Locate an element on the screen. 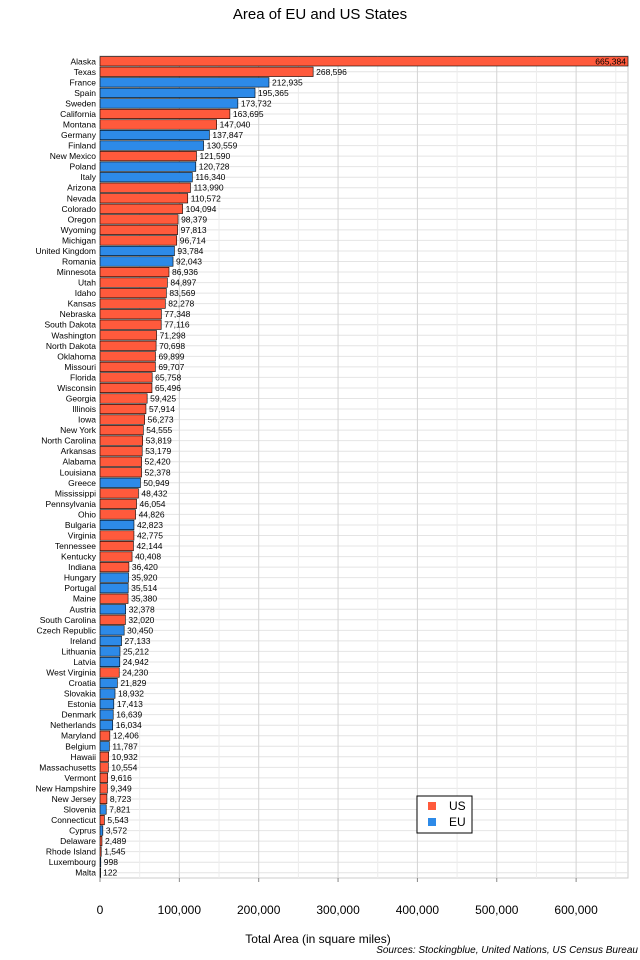 This screenshot has height=960, width=640. category-label: Texas is located at coordinates (85, 72).